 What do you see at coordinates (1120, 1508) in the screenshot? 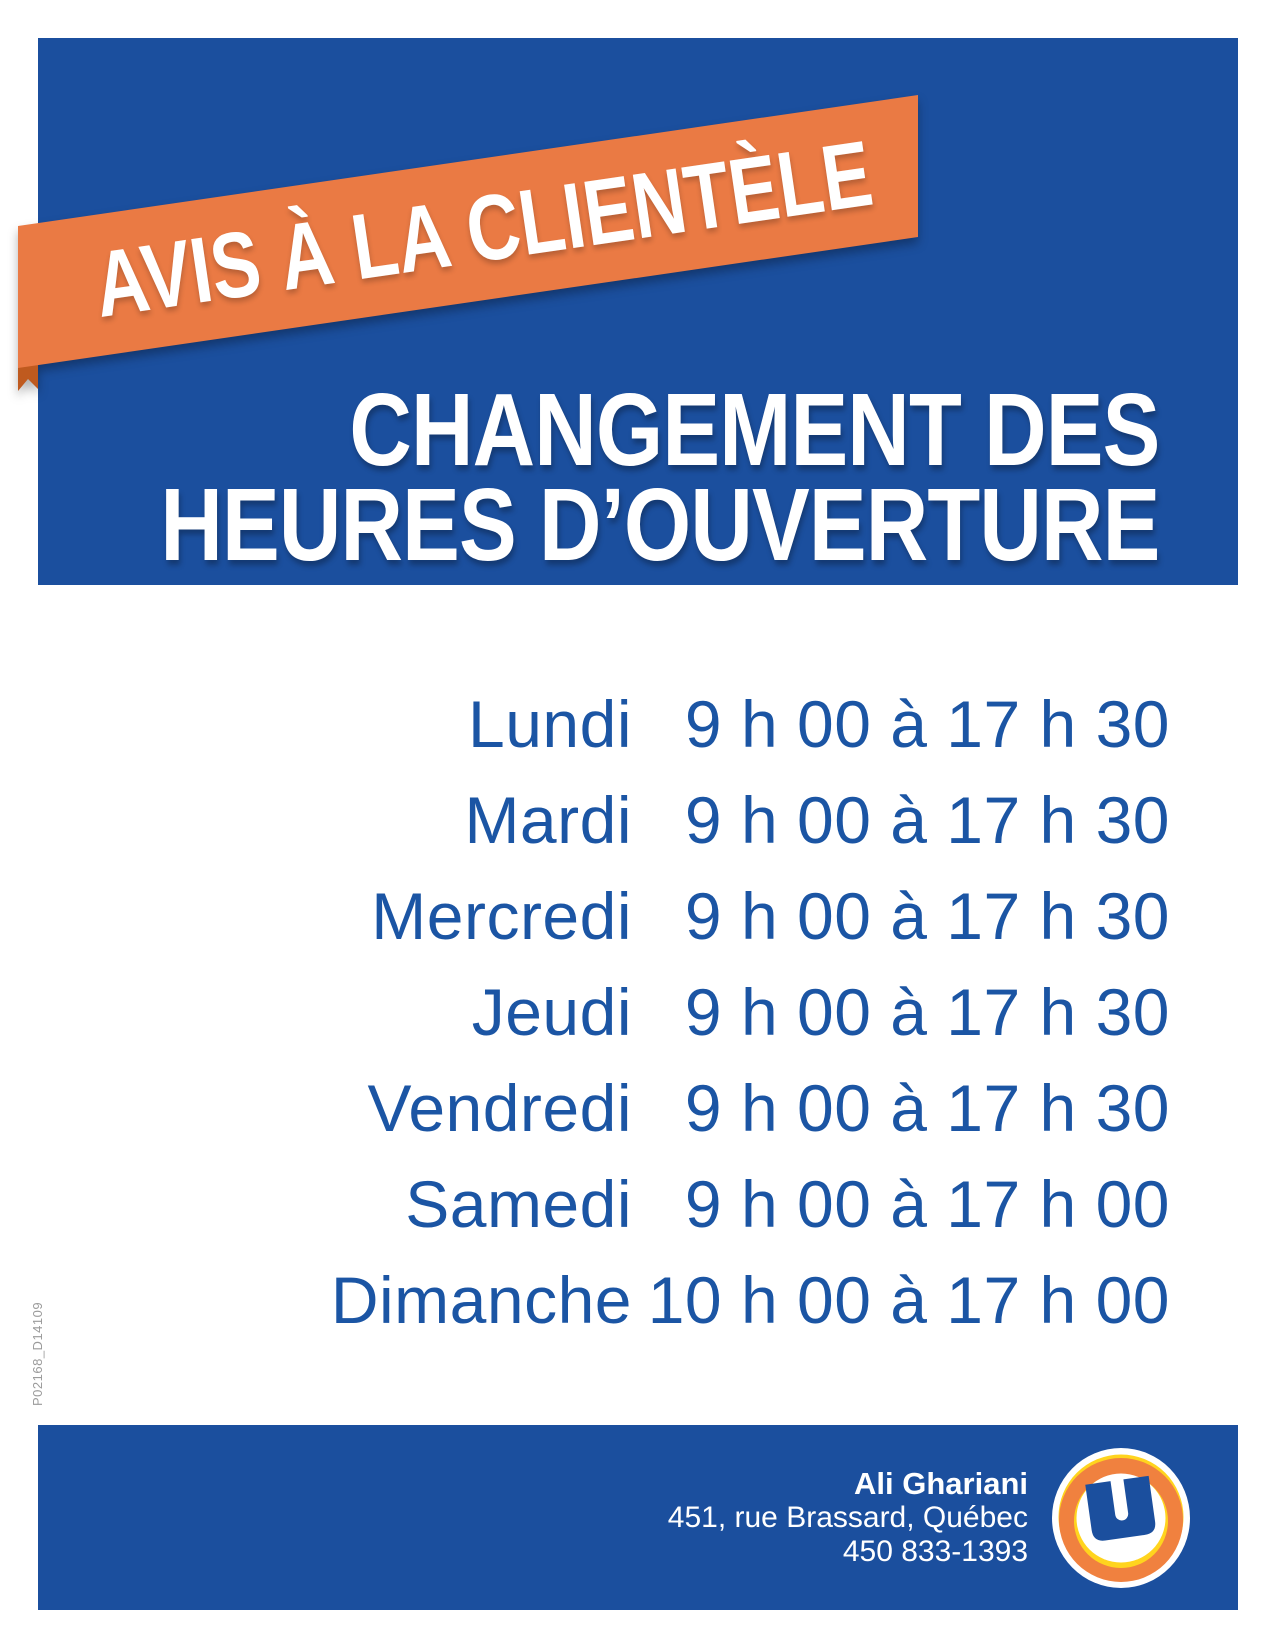
I see `u-letter` at bounding box center [1120, 1508].